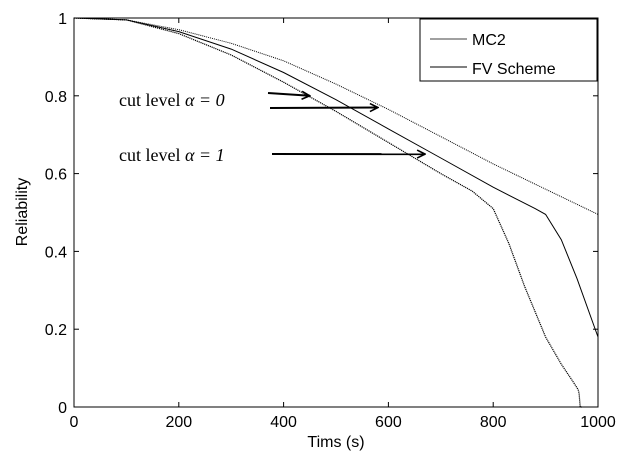 The height and width of the screenshot is (457, 624). I want to click on x-tick-label: 600, so click(388, 422).